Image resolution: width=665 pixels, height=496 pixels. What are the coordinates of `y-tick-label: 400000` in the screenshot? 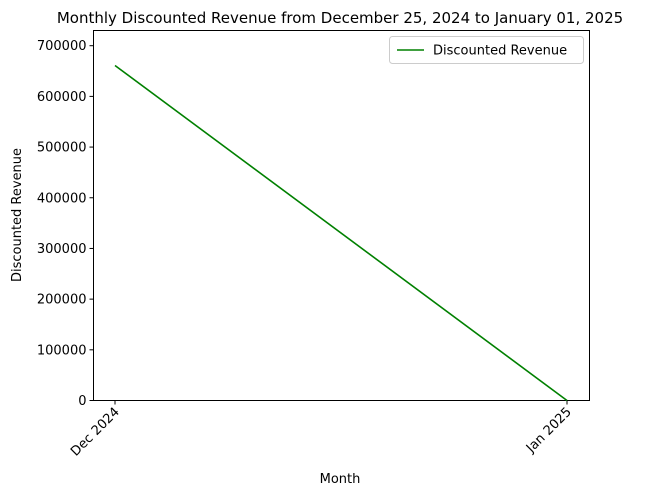 It's located at (62, 198).